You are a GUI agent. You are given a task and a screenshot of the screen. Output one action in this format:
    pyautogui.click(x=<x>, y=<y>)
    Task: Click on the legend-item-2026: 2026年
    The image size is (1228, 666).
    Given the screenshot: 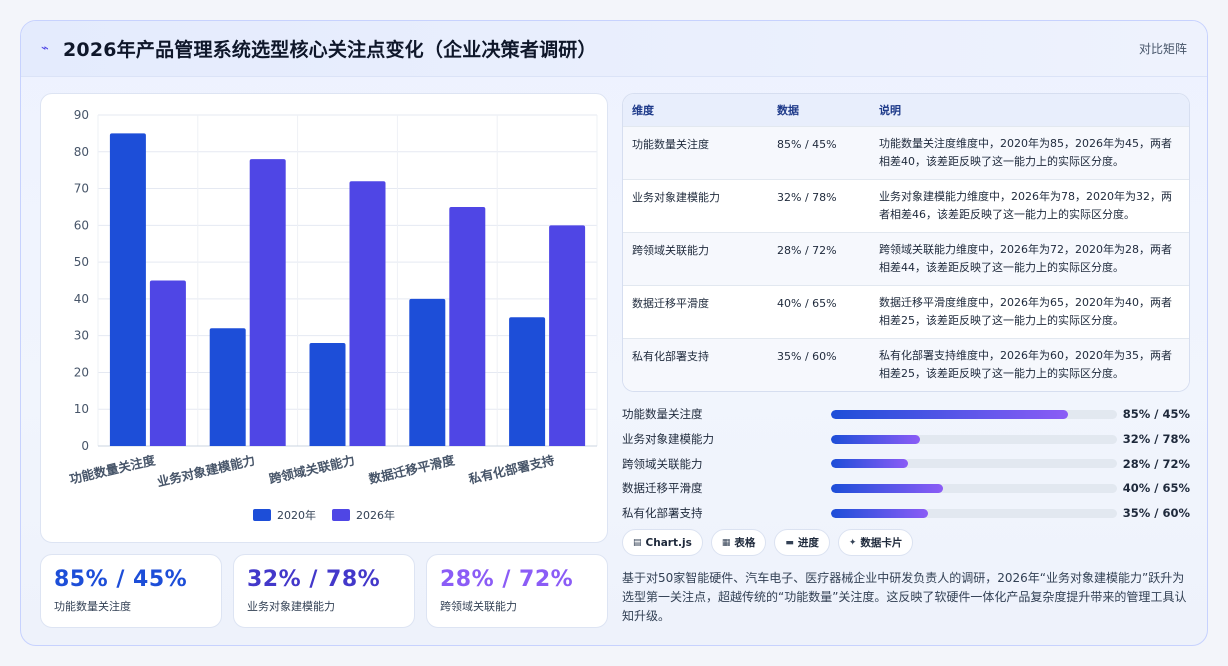 What is the action you would take?
    pyautogui.click(x=363, y=515)
    